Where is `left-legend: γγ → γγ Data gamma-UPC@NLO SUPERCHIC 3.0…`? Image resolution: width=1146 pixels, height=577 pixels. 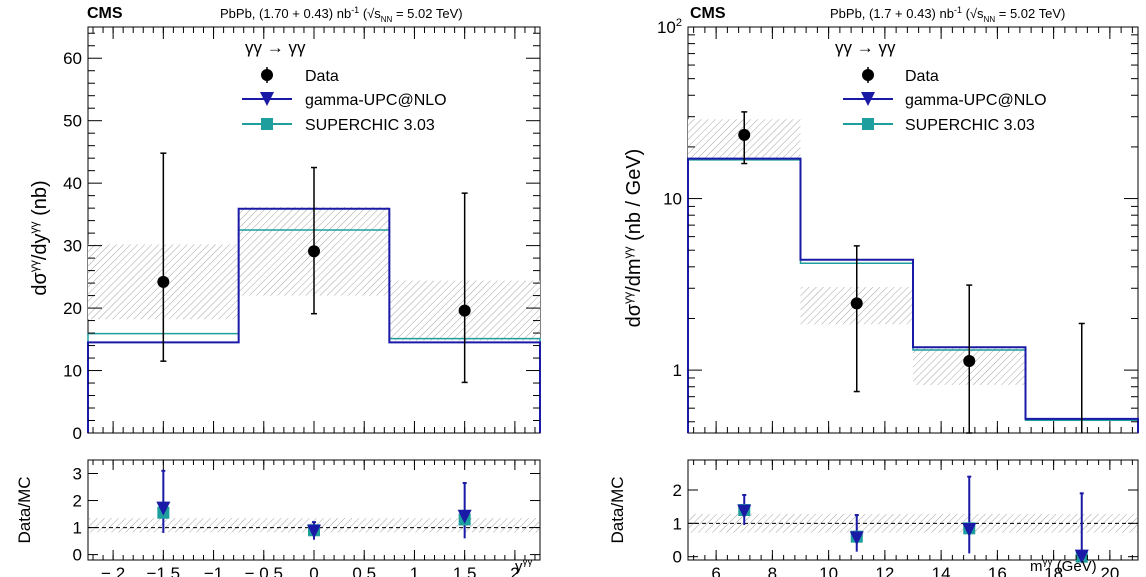
left-legend: γγ → γγ Data gamma-UPC@NLO SUPERCHIC 3.0… is located at coordinates (344, 86).